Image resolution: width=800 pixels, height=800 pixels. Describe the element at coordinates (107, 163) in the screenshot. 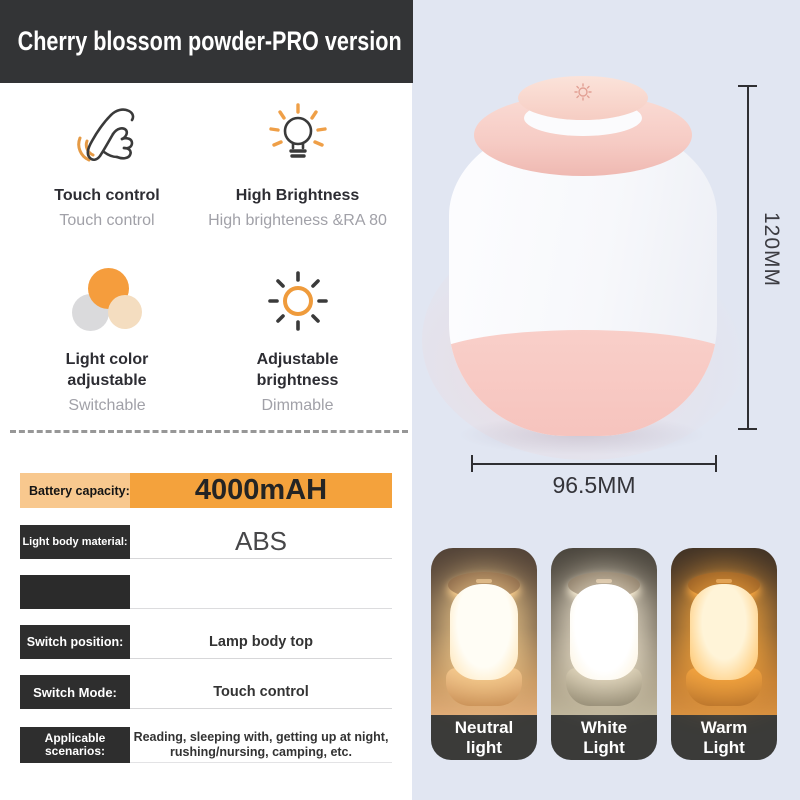

I see `feature-touch-control: Touch control Touch control` at that location.